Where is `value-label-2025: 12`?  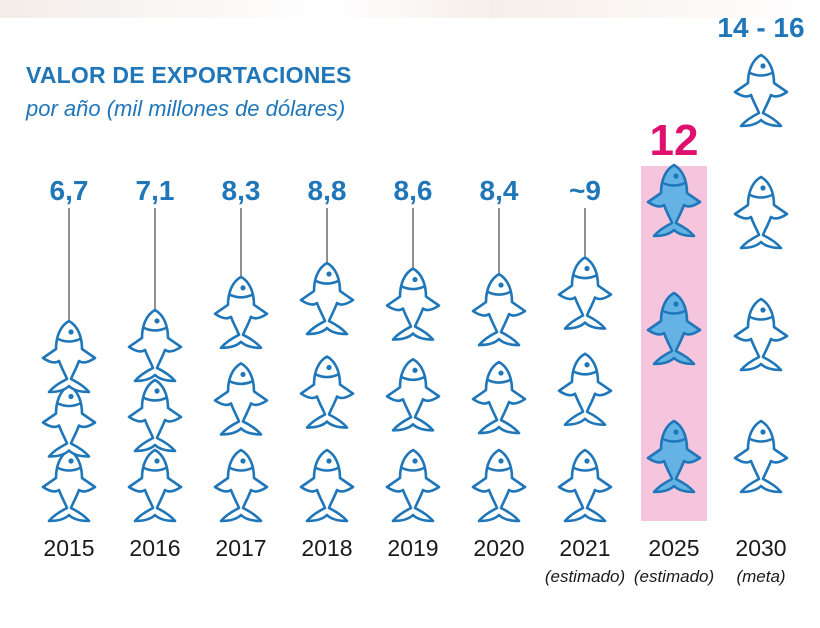
value-label-2025: 12 is located at coordinates (674, 140).